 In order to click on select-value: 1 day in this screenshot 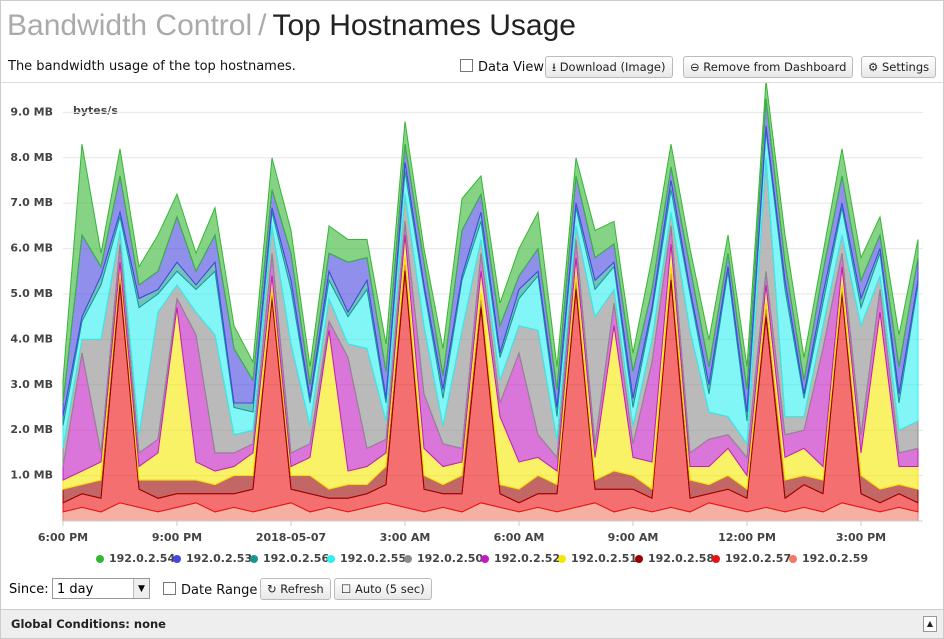, I will do `click(75, 589)`.